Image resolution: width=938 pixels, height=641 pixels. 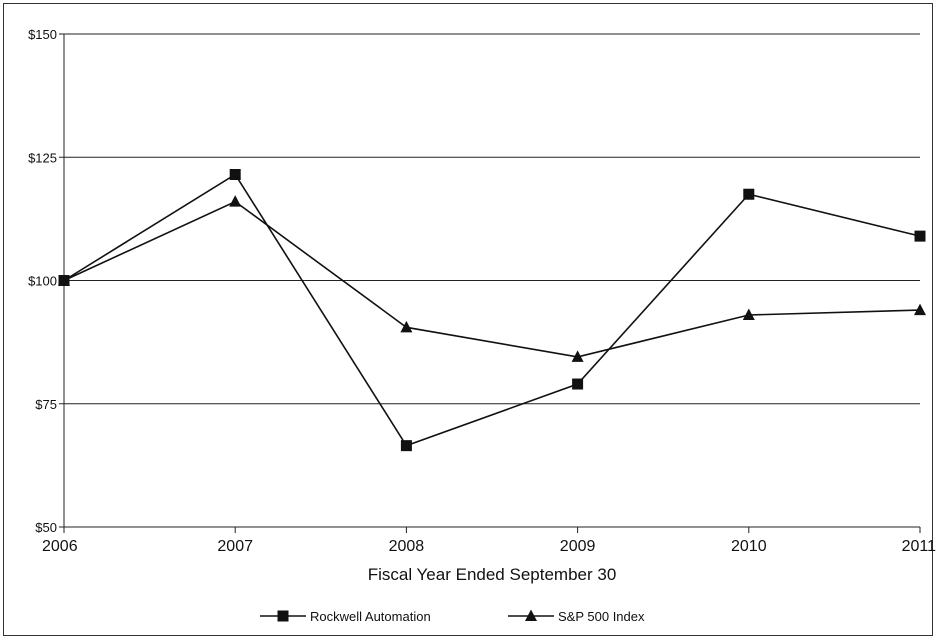 I want to click on y-tick-label: $100, so click(x=42, y=281).